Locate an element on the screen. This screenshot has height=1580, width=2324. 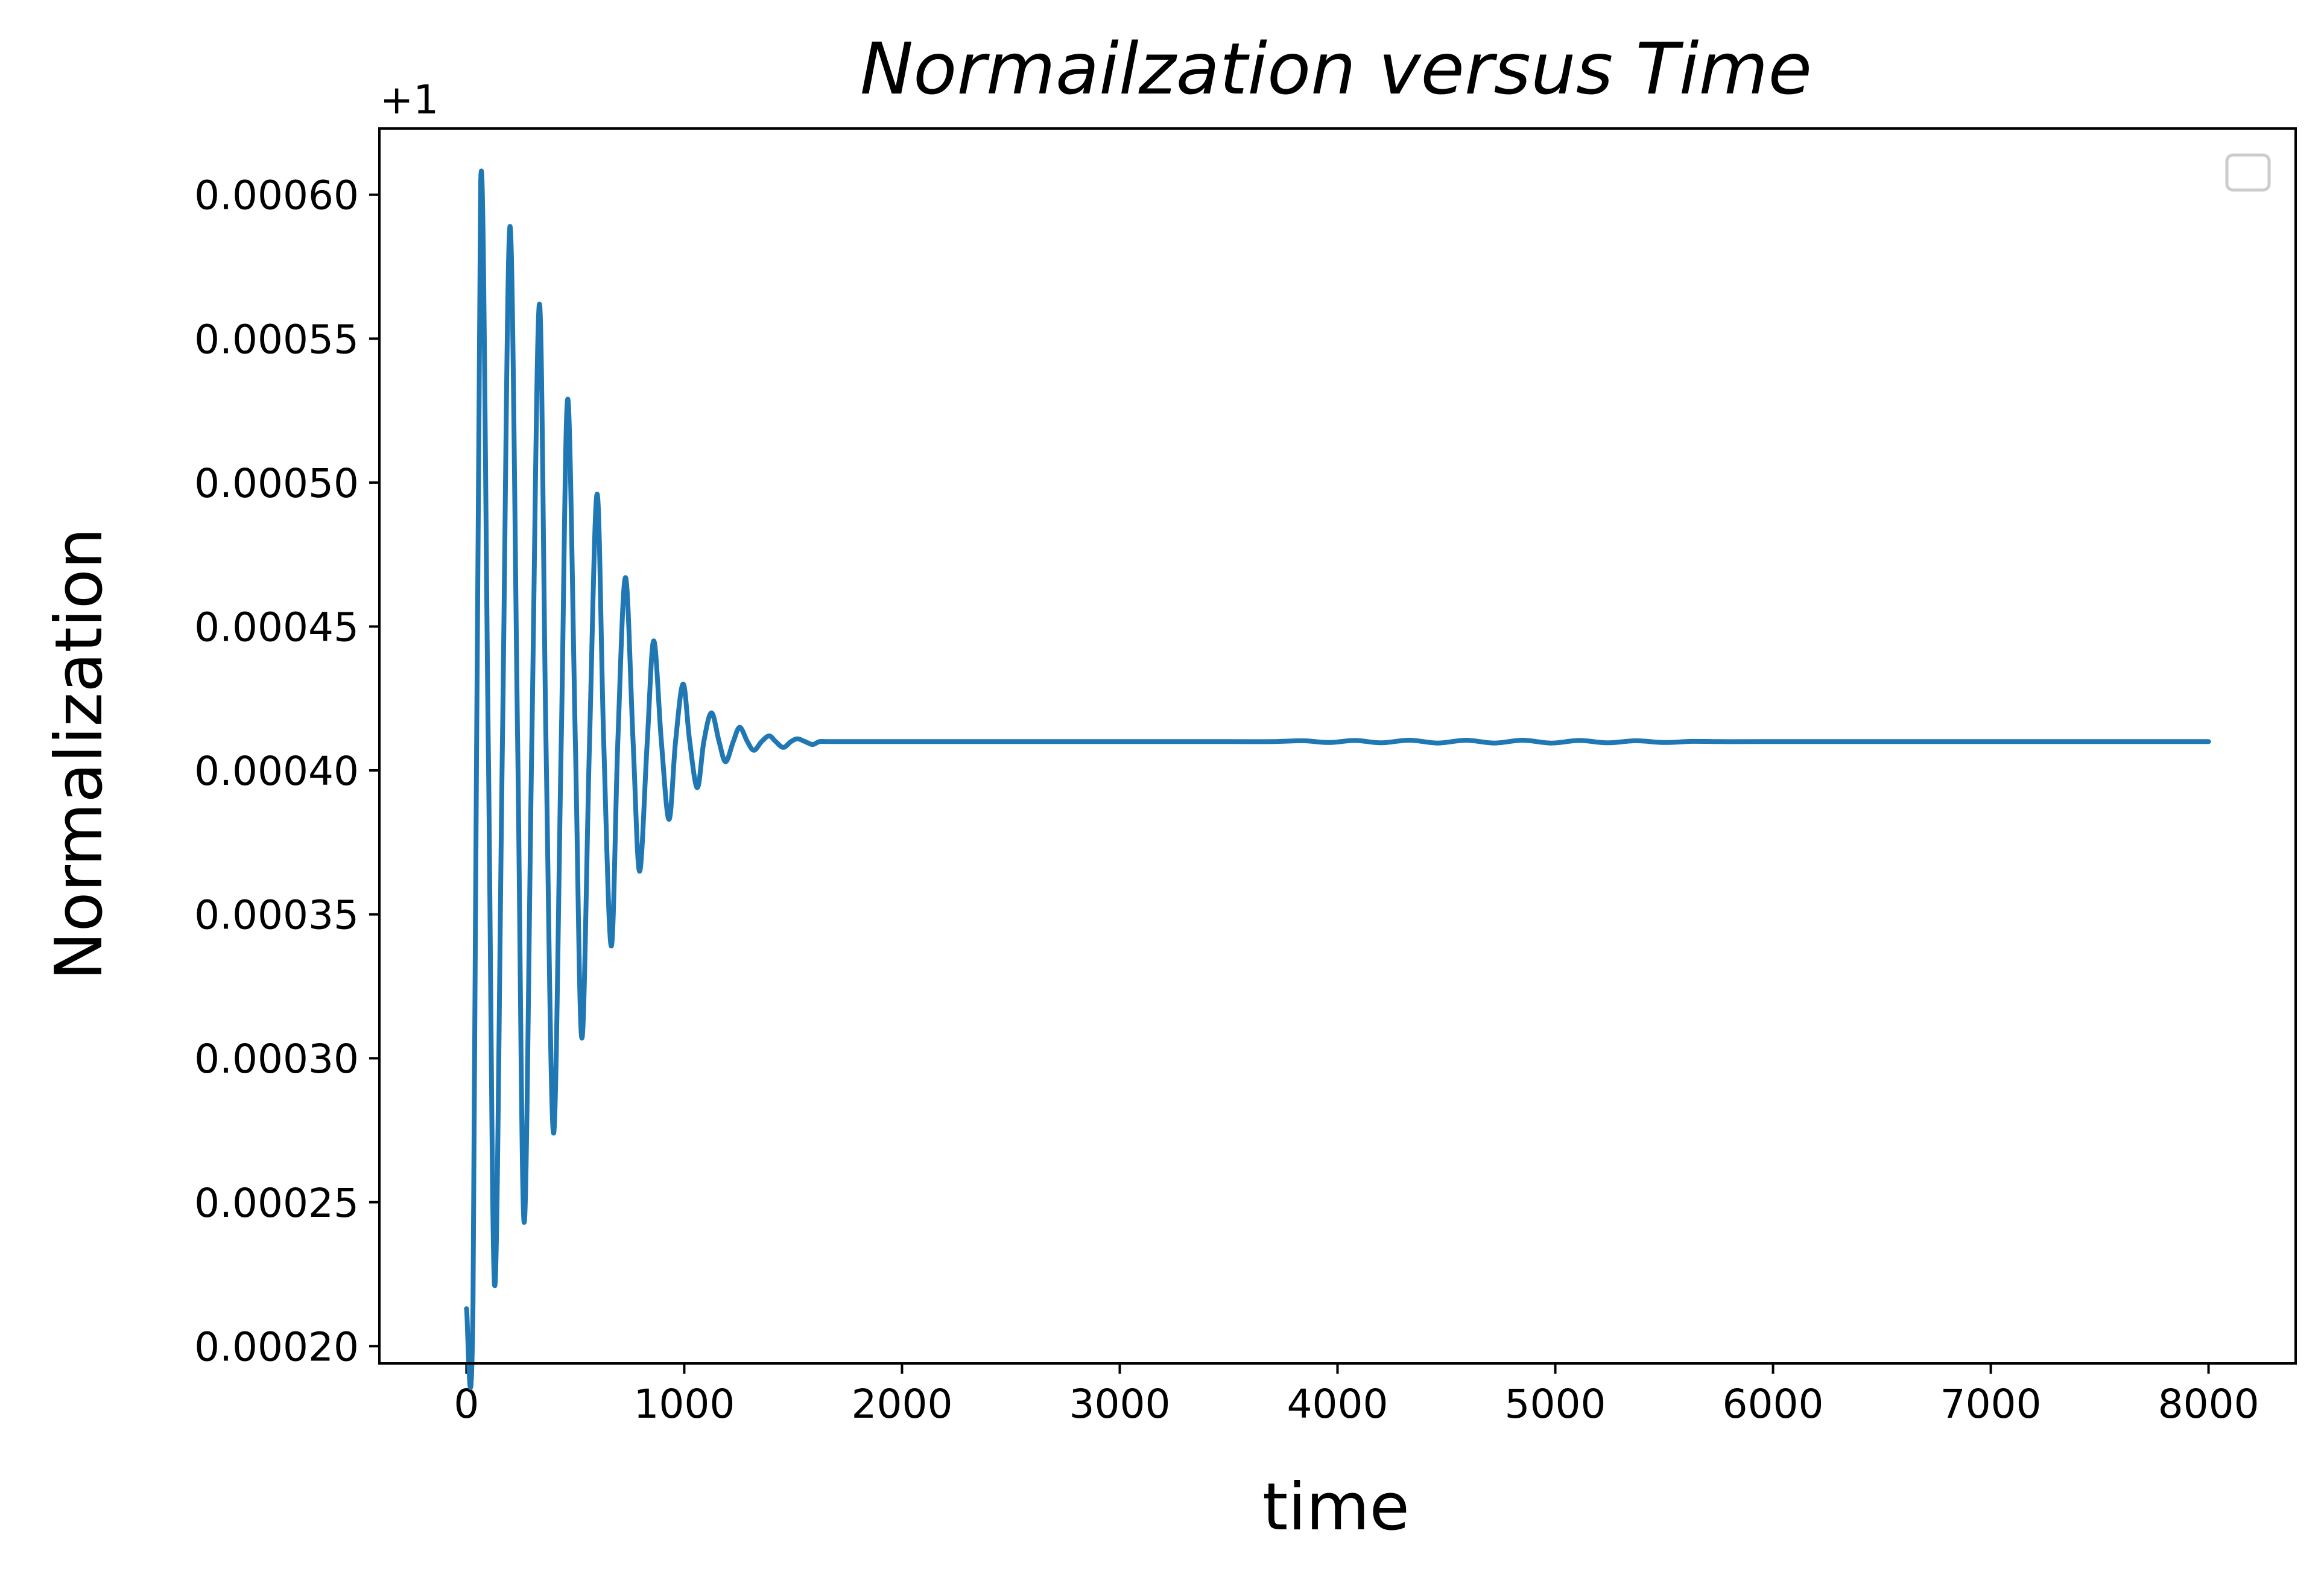
x-tick-label: 3000 is located at coordinates (1119, 1404).